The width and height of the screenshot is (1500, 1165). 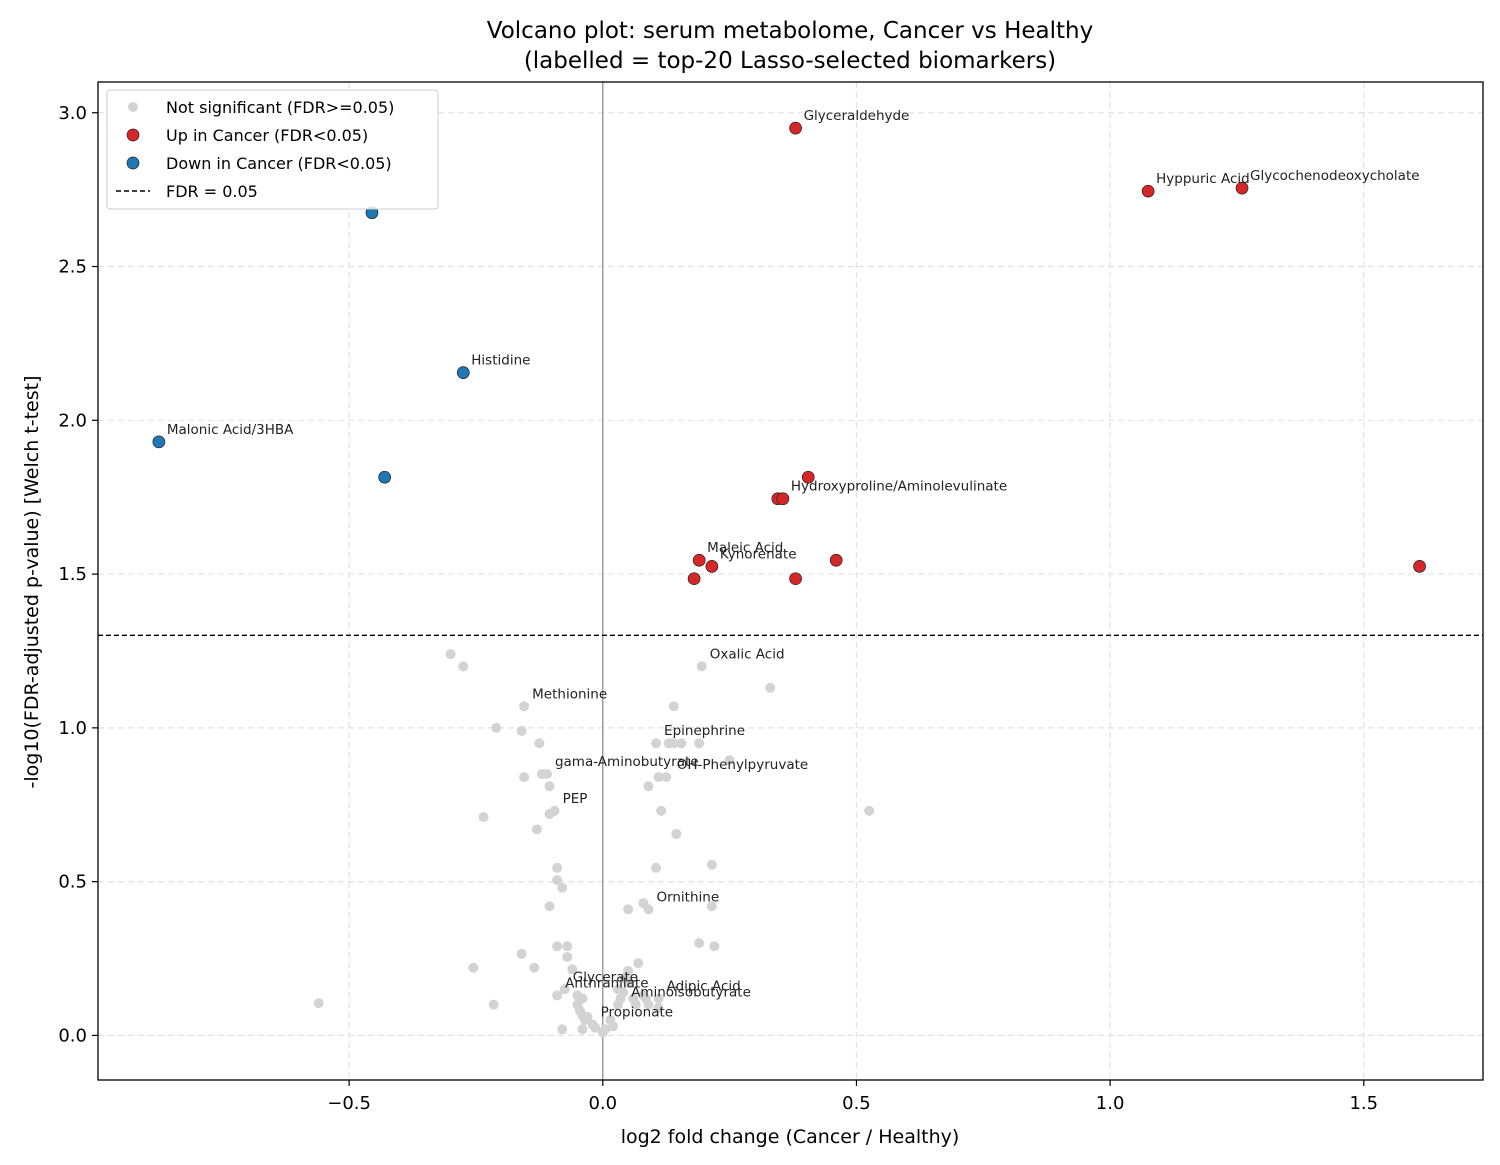 I want to click on legend-label-up: Up in Cancer (FDR<0.05), so click(x=267, y=135).